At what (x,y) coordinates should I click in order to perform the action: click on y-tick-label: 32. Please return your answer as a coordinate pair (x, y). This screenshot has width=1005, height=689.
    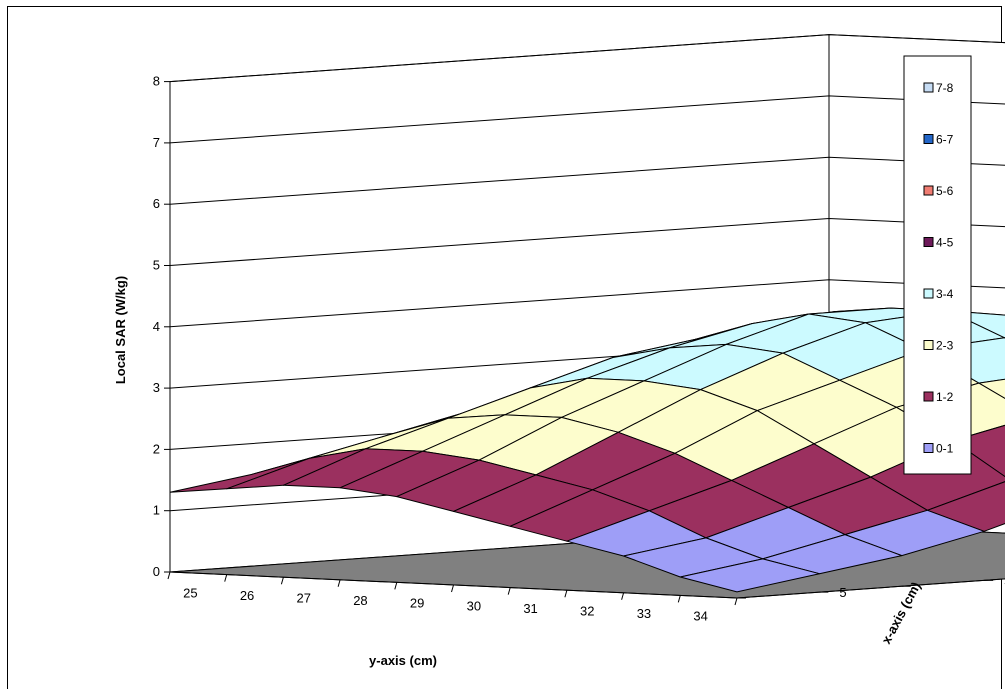
    Looking at the image, I should click on (587, 611).